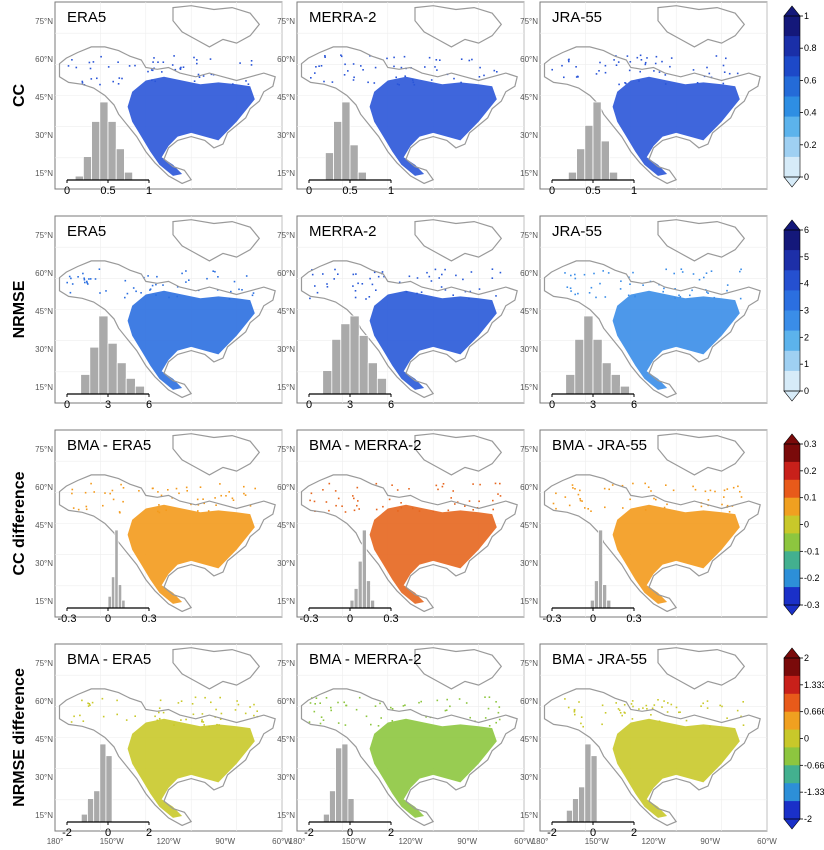  What do you see at coordinates (286, 487) in the screenshot?
I see `lat-tick-label: 60°N` at bounding box center [286, 487].